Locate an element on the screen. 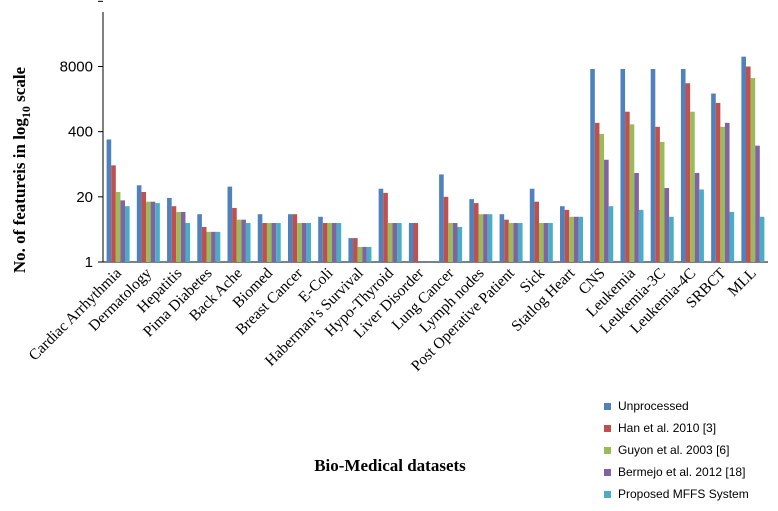  legend-item: Guyon et al. 2003 [6] is located at coordinates (676, 450).